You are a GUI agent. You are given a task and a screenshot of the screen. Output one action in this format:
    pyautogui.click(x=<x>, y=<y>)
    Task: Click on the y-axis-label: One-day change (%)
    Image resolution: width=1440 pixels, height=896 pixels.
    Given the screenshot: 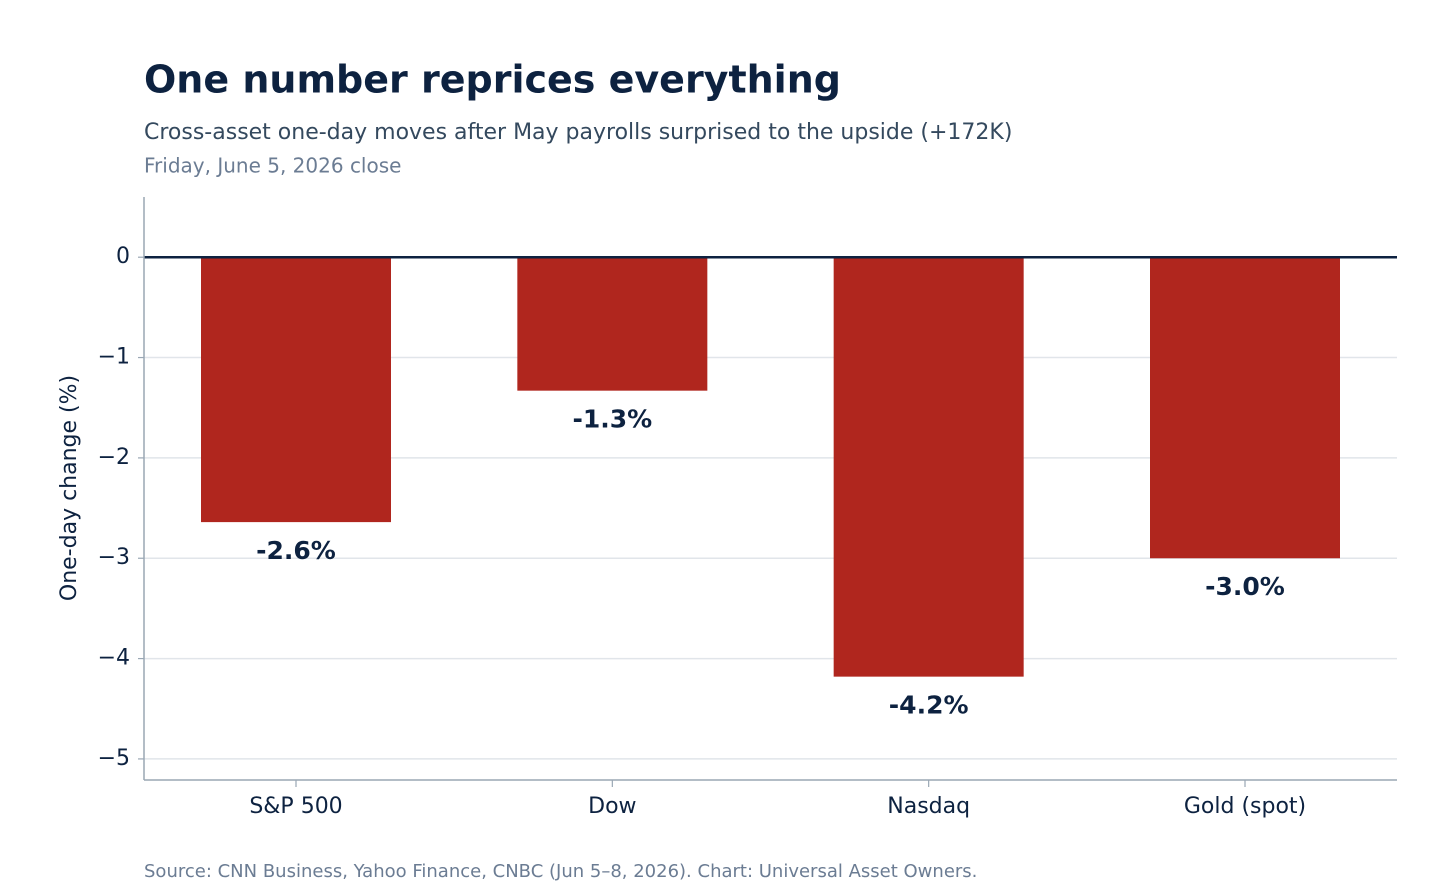 What is the action you would take?
    pyautogui.click(x=69, y=488)
    